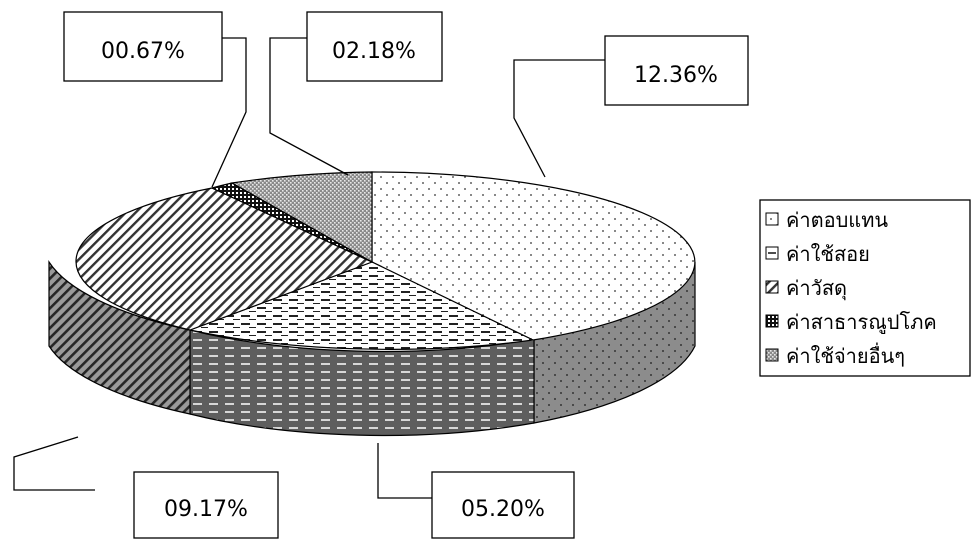 The height and width of the screenshot is (542, 974). Describe the element at coordinates (309, 106) in the screenshot. I see `leader-other` at that location.